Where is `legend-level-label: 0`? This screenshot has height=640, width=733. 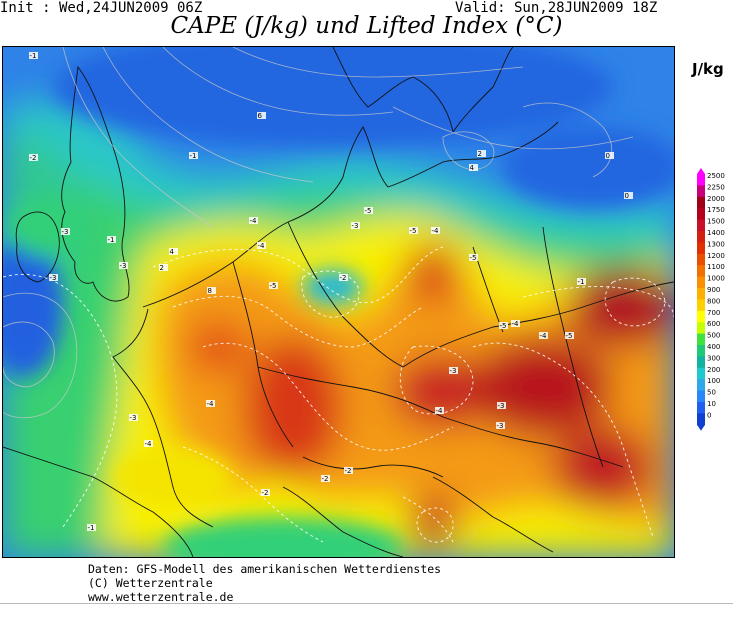
legend-level-label: 0 is located at coordinates (709, 415).